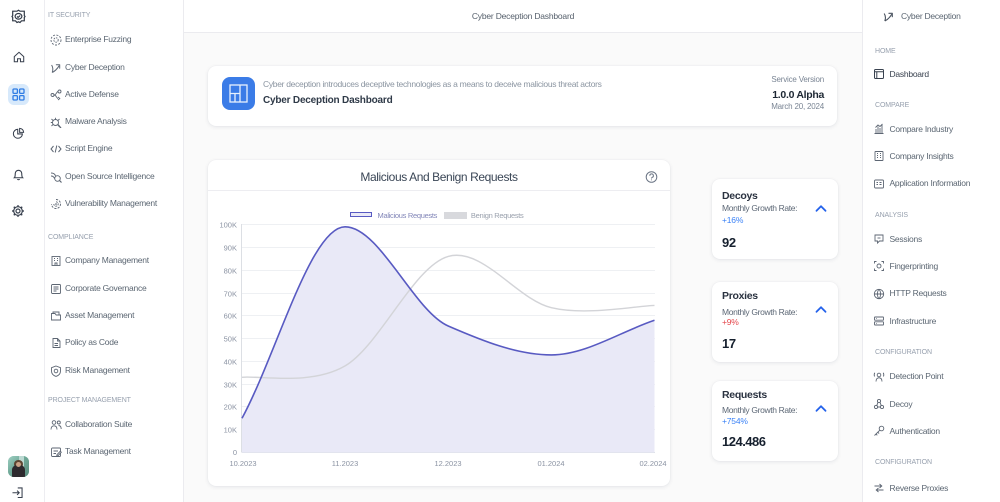  Describe the element at coordinates (230, 248) in the screenshot. I see `svg-text: 90K` at that location.